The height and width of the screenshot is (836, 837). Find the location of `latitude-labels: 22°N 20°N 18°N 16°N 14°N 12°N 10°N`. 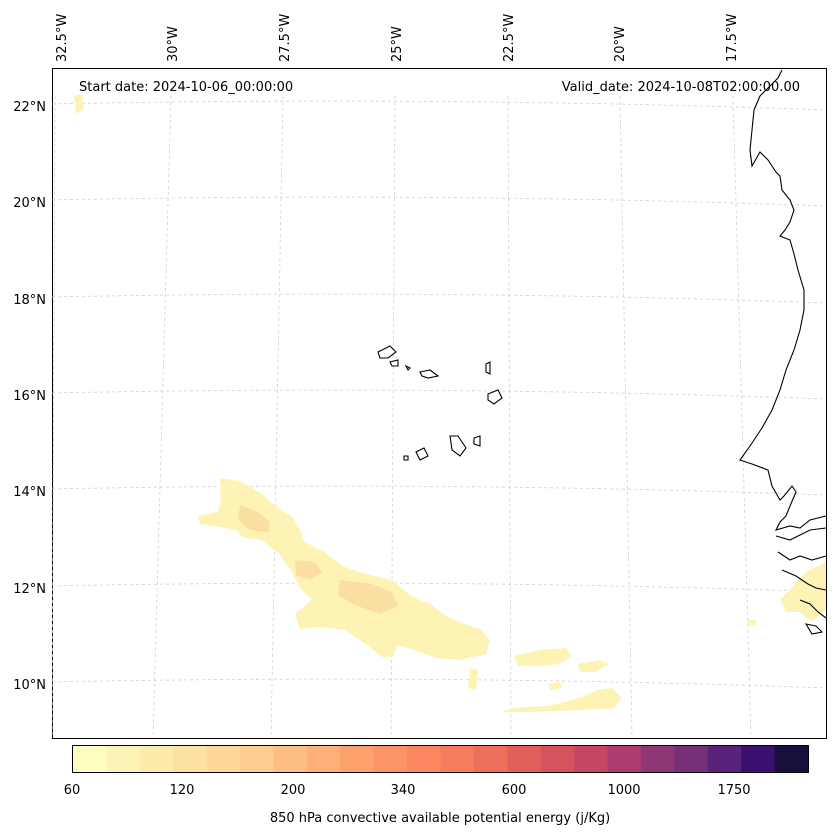

latitude-labels: 22°N 20°N 18°N 16°N 14°N 12°N 10°N is located at coordinates (29, 396).